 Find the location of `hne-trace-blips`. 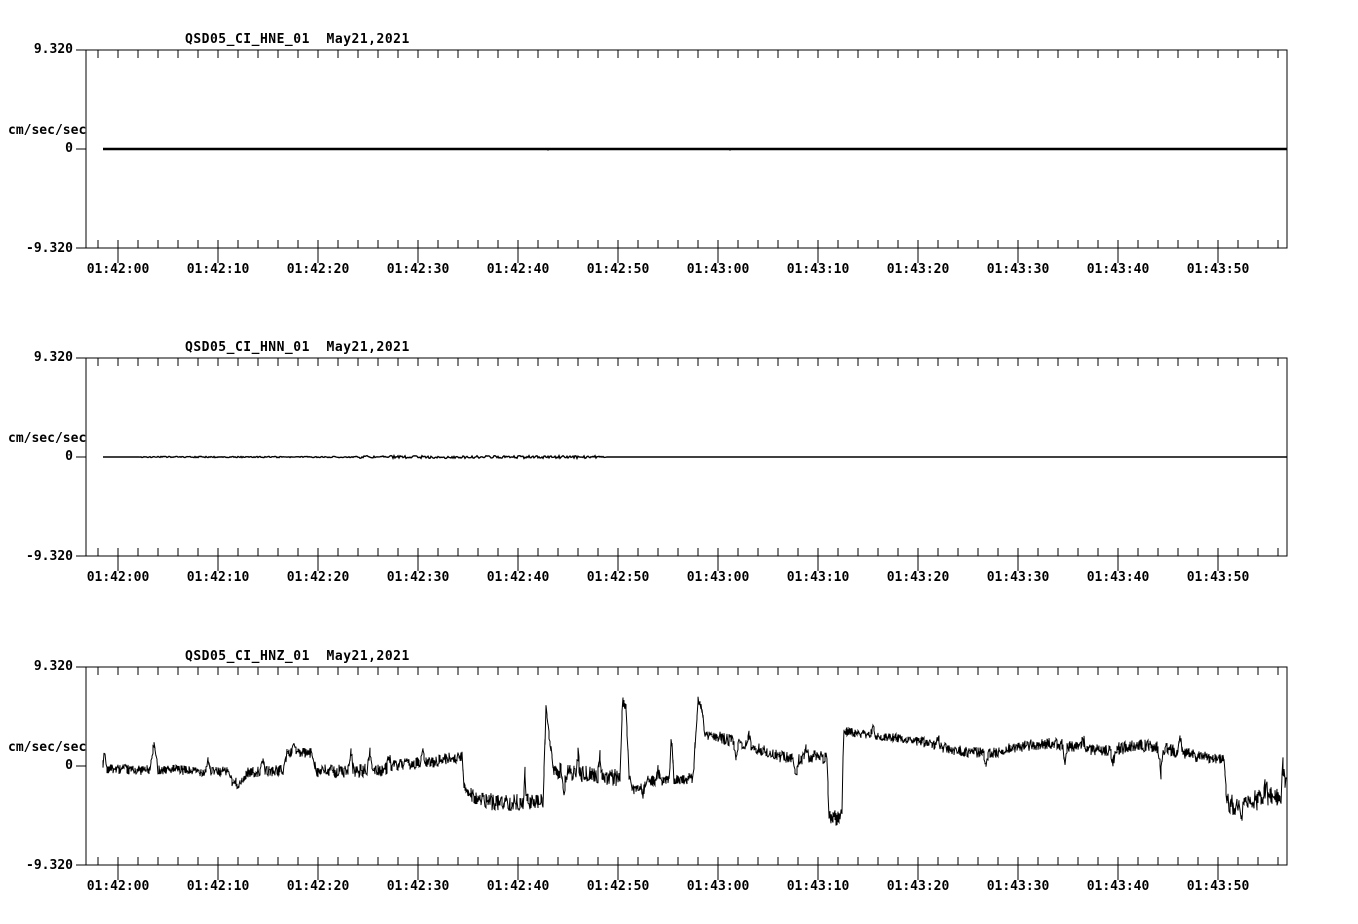

hne-trace-blips is located at coordinates (639, 150).